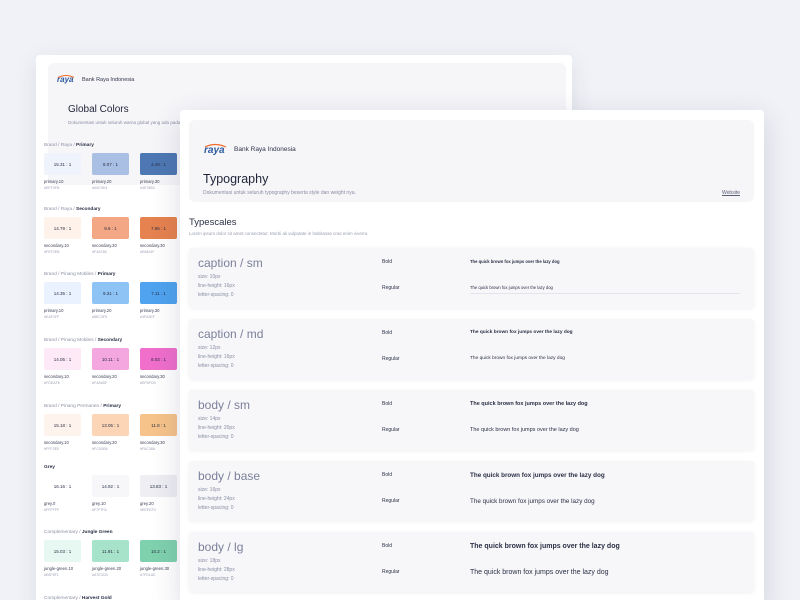 The width and height of the screenshot is (800, 600). What do you see at coordinates (110, 551) in the screenshot?
I see `swatch-contrast-ratio: 11.91 : 1` at bounding box center [110, 551].